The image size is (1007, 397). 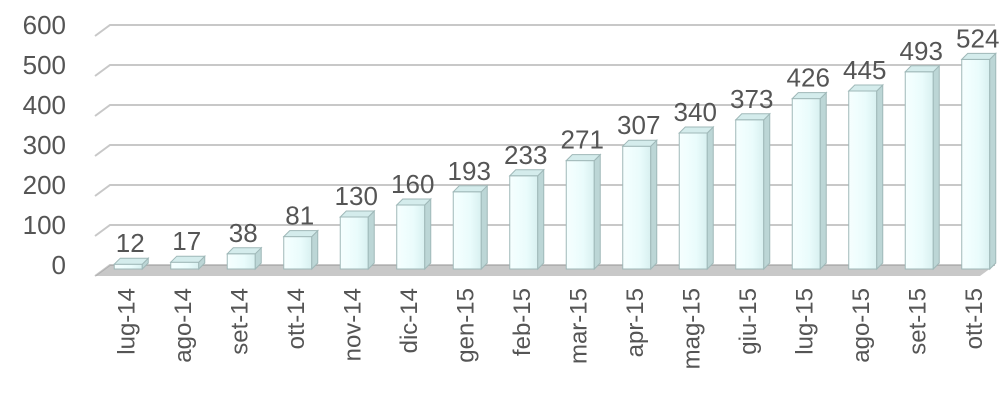 I want to click on x-tick-label: feb-15, so click(x=522, y=322).